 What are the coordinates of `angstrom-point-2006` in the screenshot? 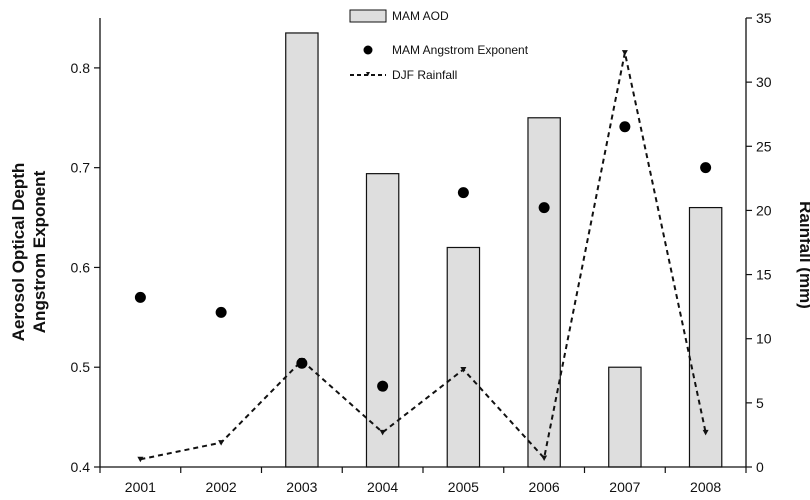 It's located at (544, 208).